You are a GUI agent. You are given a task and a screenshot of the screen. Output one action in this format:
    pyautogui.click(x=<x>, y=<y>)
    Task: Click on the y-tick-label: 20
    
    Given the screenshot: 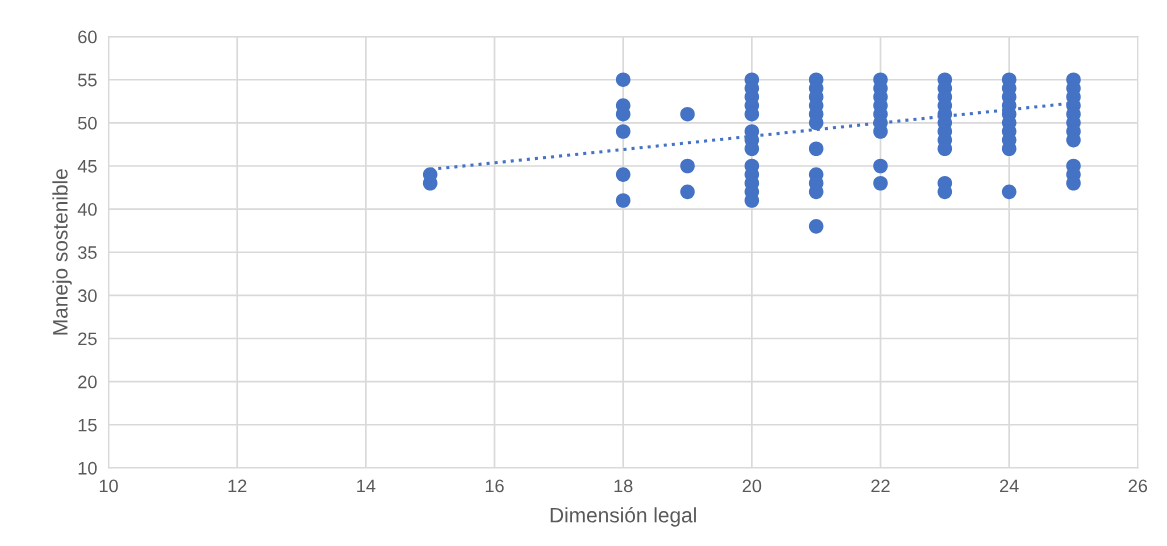 What is the action you would take?
    pyautogui.click(x=87, y=382)
    